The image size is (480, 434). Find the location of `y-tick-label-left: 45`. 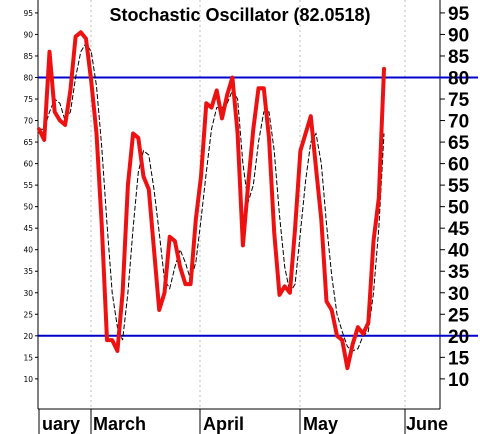

y-tick-label-left: 45 is located at coordinates (28, 228).